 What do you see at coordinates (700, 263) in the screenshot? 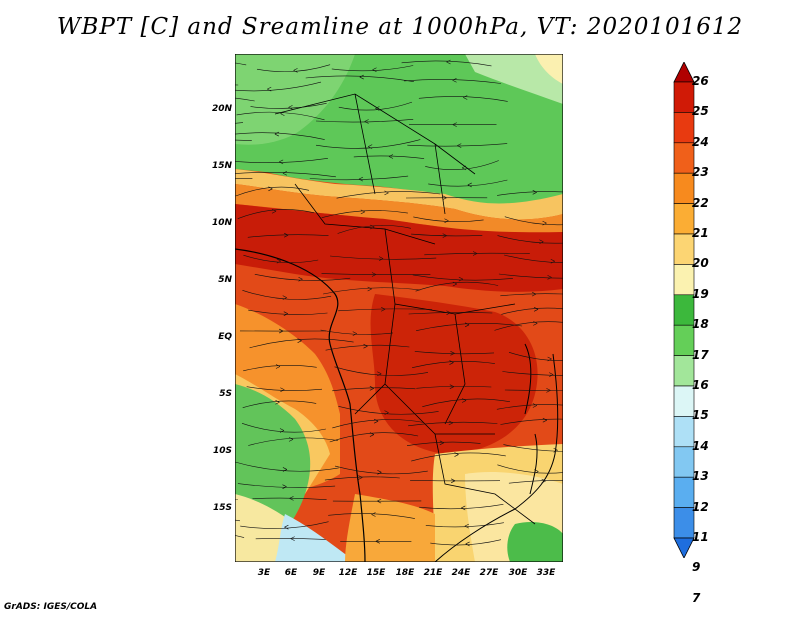
I see `colorbar-label: 20` at bounding box center [700, 263].